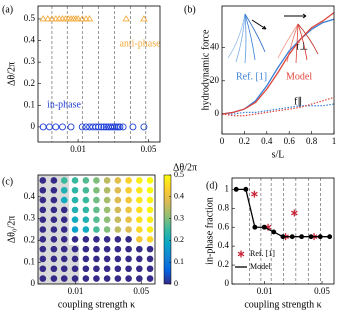 The image size is (338, 317). Describe the element at coordinates (140, 43) in the screenshot. I see `annotation: anti-phase` at that location.